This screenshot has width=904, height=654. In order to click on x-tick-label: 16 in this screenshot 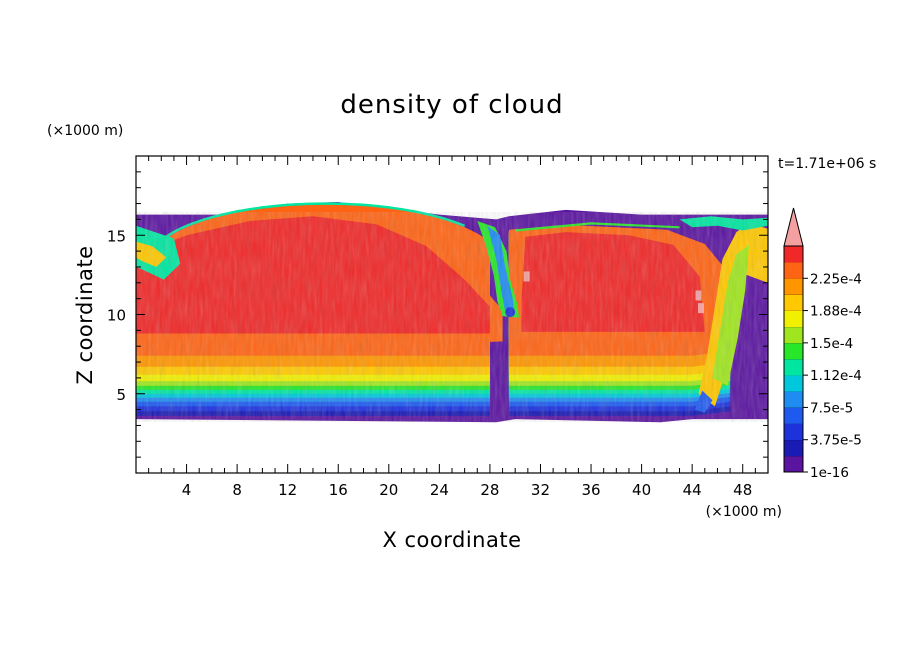, I will do `click(338, 490)`.